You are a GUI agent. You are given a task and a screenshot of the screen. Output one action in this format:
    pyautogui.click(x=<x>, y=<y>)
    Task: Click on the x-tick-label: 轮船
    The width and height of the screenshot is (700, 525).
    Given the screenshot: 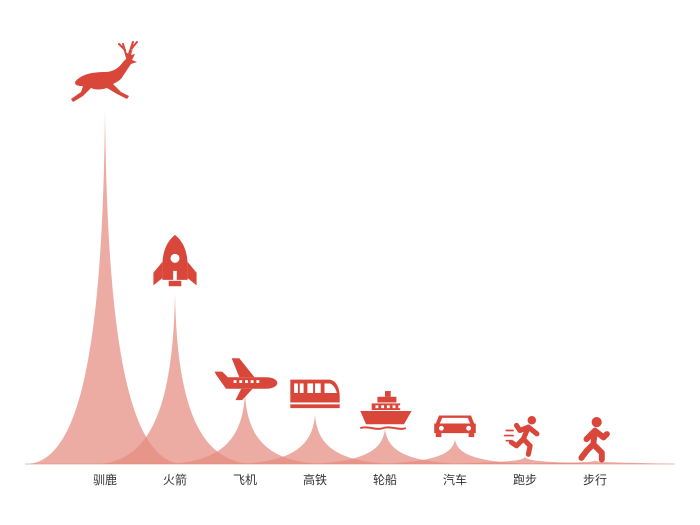 What is the action you would take?
    pyautogui.click(x=385, y=480)
    